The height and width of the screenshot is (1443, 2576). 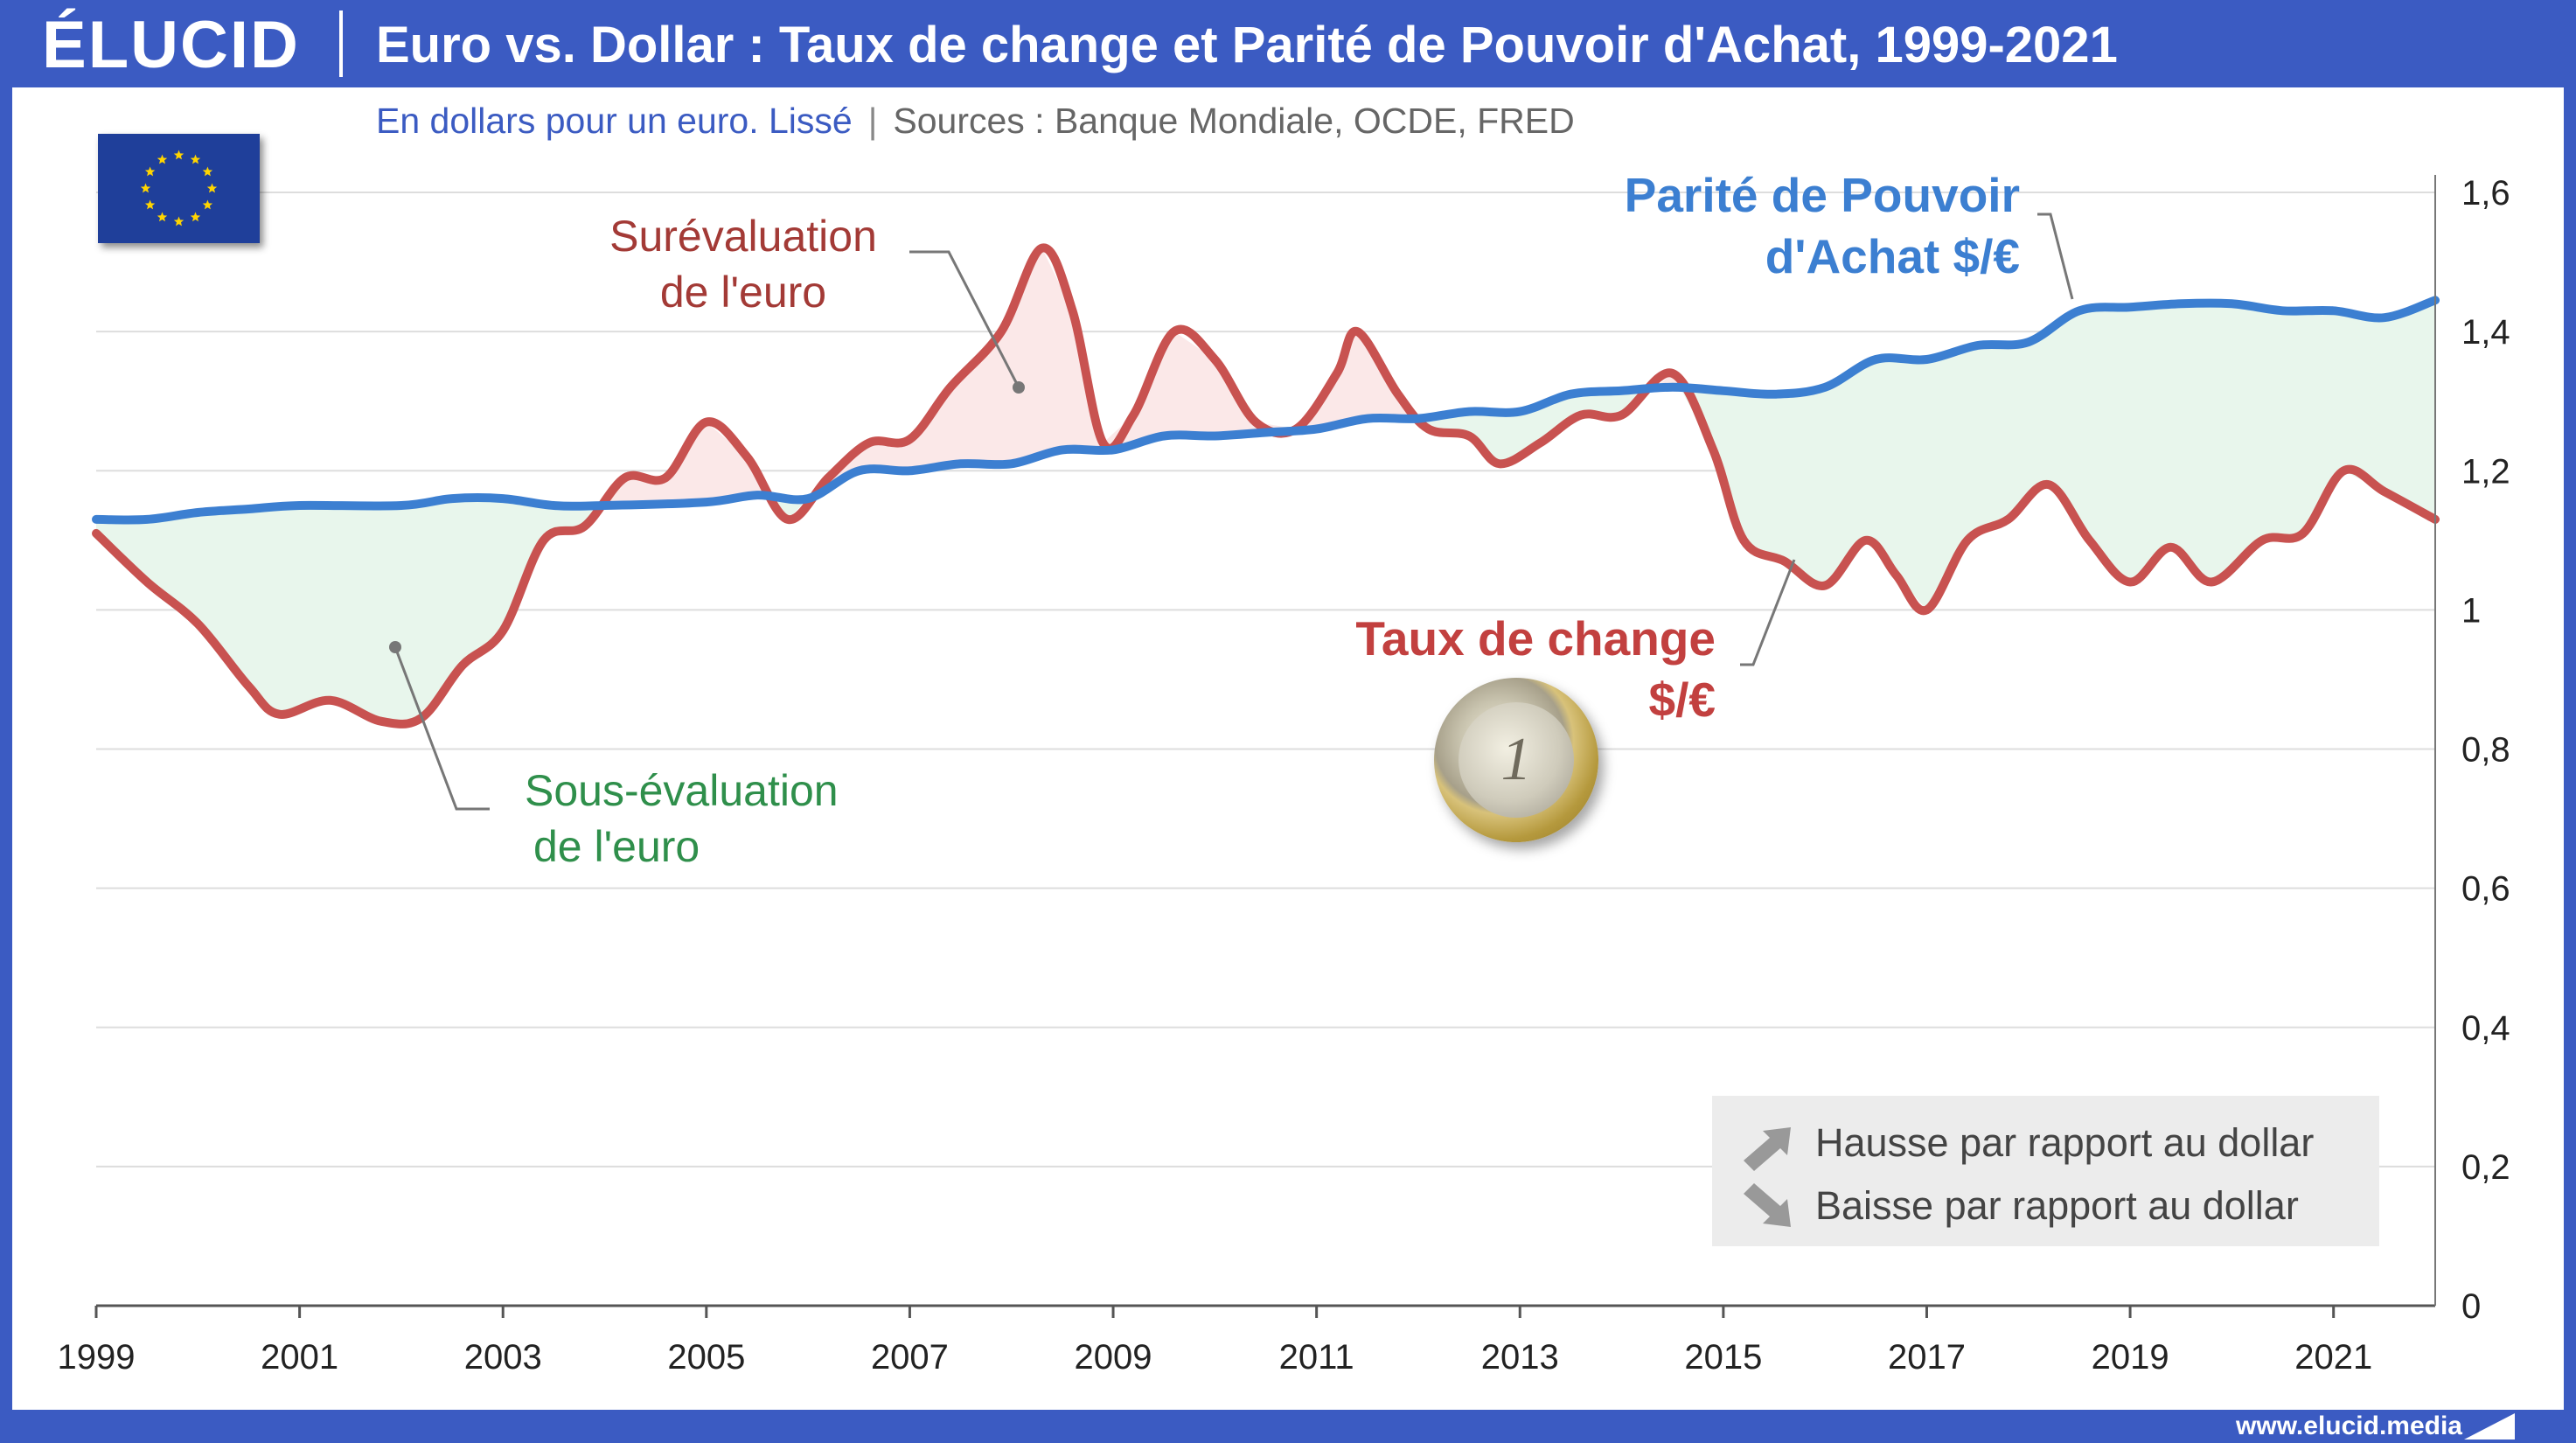 What do you see at coordinates (2471, 1306) in the screenshot?
I see `y-tick-label: 0` at bounding box center [2471, 1306].